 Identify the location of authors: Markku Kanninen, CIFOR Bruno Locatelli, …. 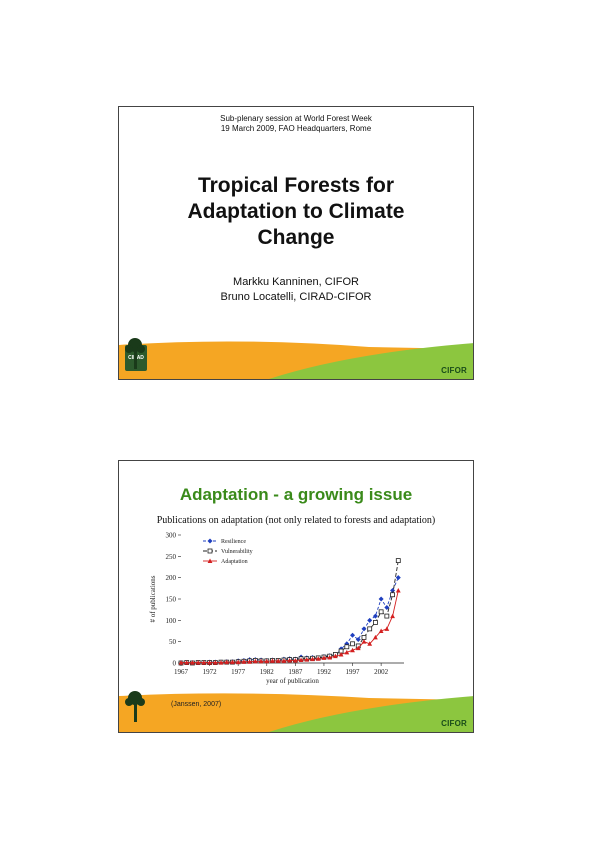
(296, 290).